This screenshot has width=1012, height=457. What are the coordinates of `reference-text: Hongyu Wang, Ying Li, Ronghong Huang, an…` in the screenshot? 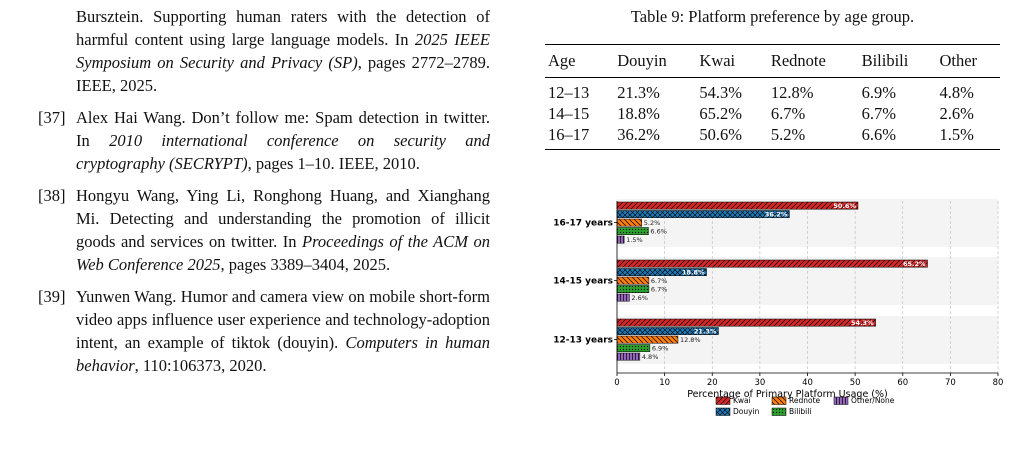 It's located at (283, 218).